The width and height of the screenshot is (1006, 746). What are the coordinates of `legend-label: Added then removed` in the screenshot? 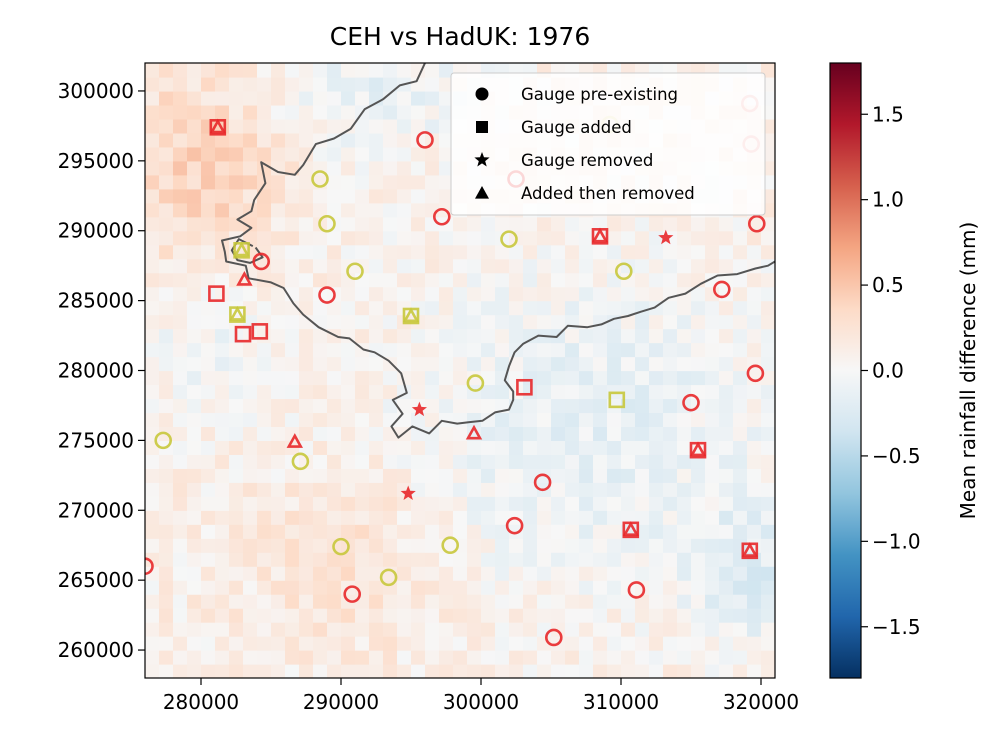 It's located at (608, 193).